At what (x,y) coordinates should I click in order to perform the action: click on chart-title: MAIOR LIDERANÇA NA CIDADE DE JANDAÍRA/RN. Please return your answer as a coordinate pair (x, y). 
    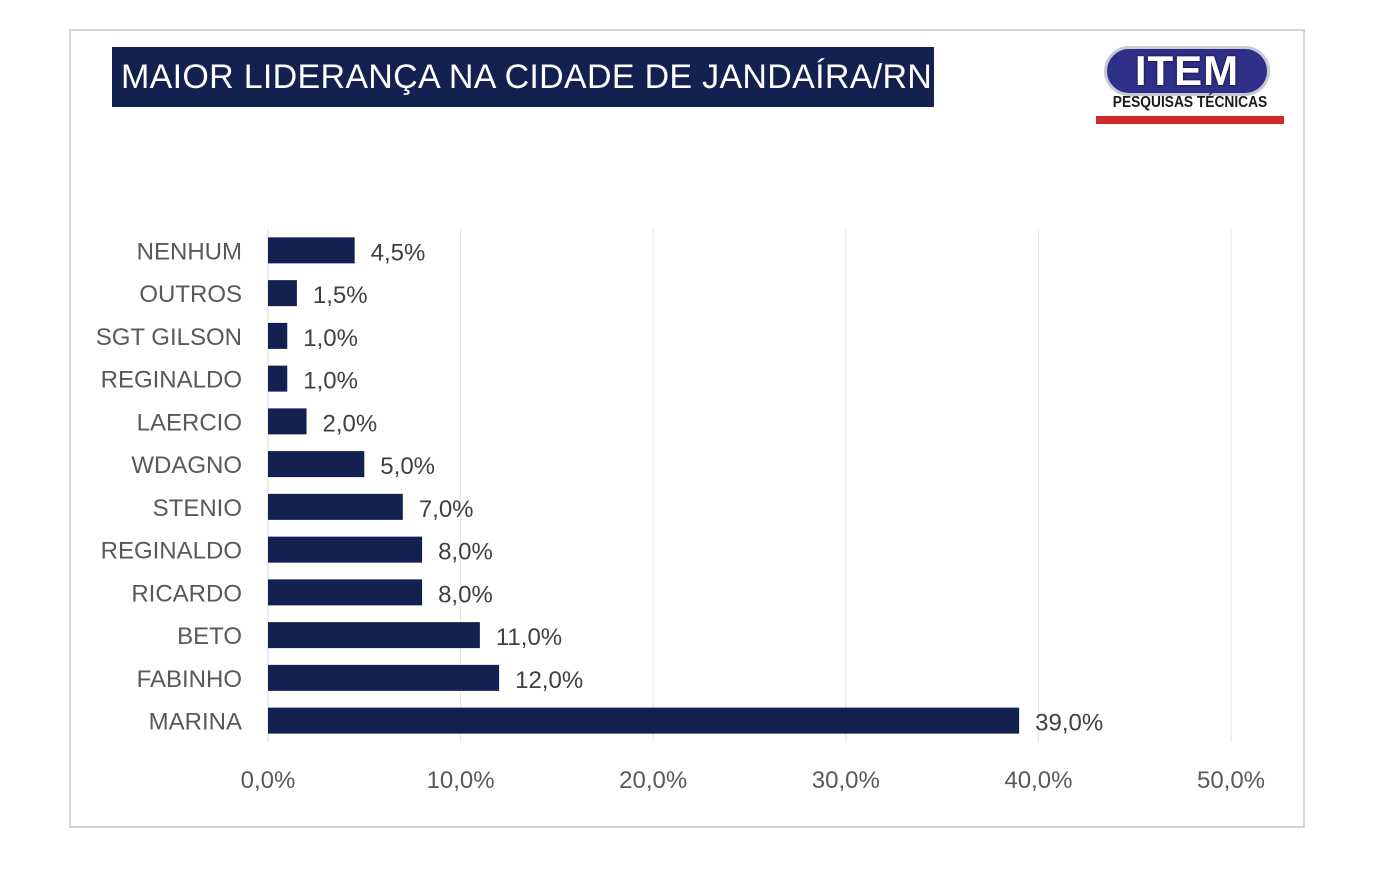
    Looking at the image, I should click on (523, 77).